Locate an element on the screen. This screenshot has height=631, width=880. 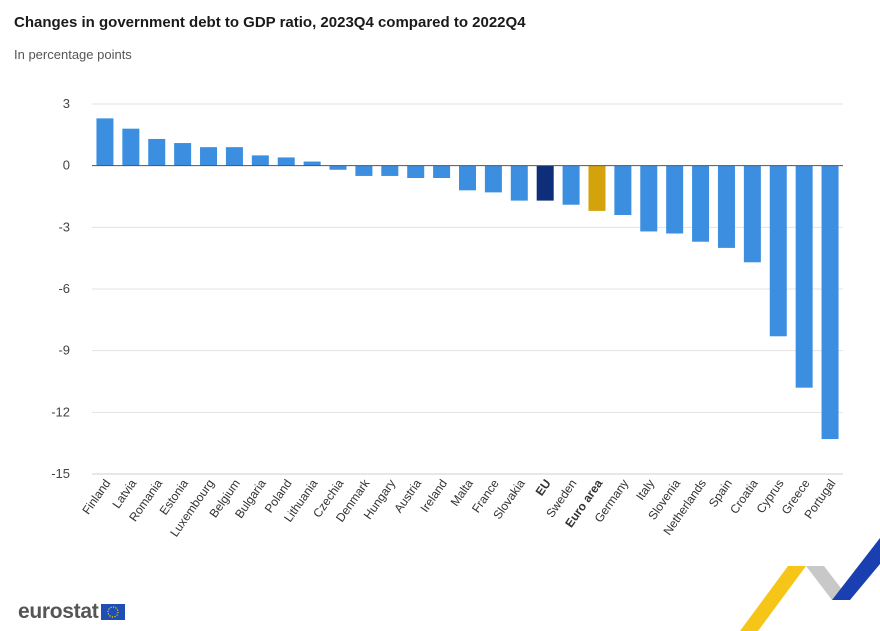
eurostat-logo: eurostat is located at coordinates (72, 612).